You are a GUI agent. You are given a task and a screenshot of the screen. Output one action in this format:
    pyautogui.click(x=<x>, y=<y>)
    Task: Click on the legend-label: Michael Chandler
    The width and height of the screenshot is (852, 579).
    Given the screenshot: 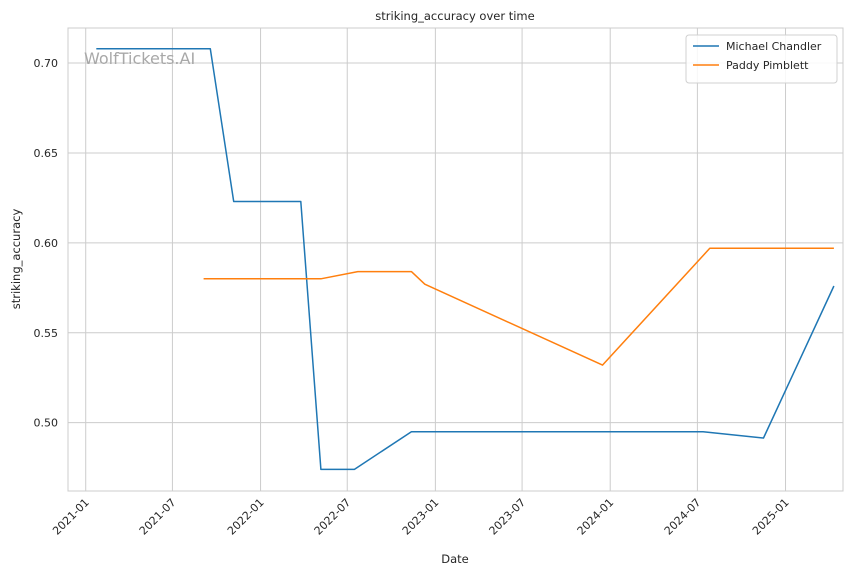 What is the action you would take?
    pyautogui.click(x=774, y=46)
    